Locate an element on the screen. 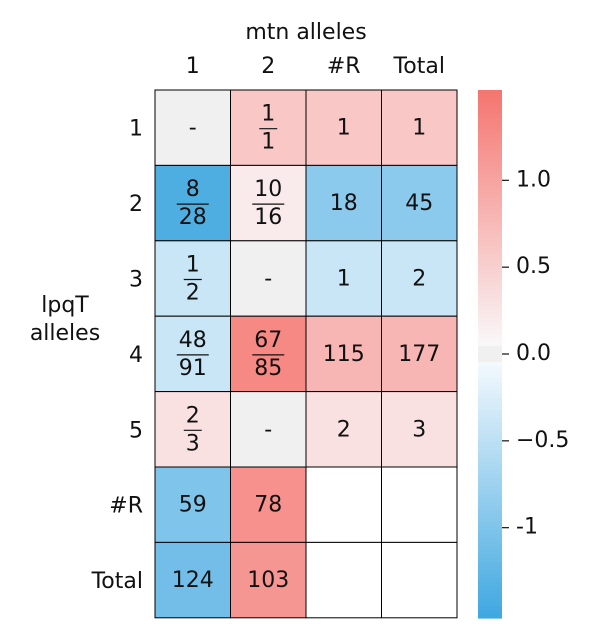 The width and height of the screenshot is (610, 642). cell-denominator: 3 is located at coordinates (193, 443).